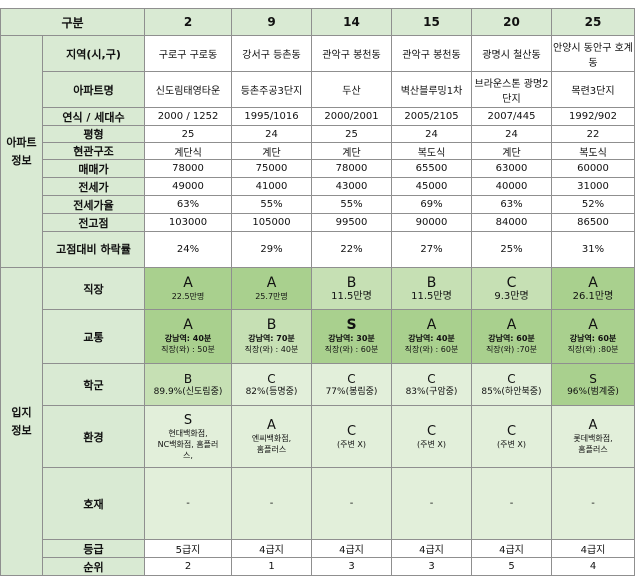  I want to click on detail: 직장(와) :80분, so click(593, 349).